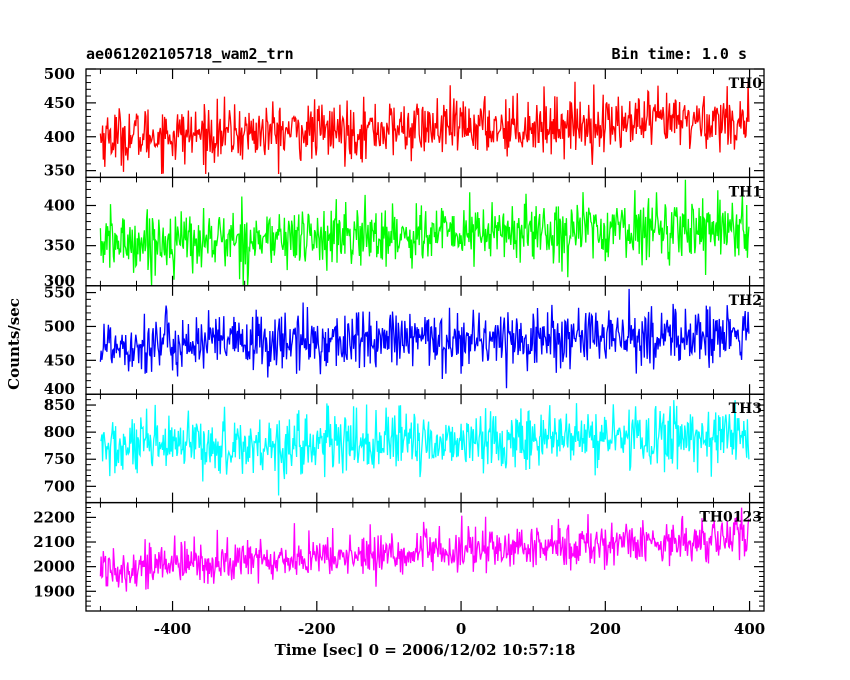 This screenshot has height=680, width=850. I want to click on y-tick-label: 2200, so click(54, 517).